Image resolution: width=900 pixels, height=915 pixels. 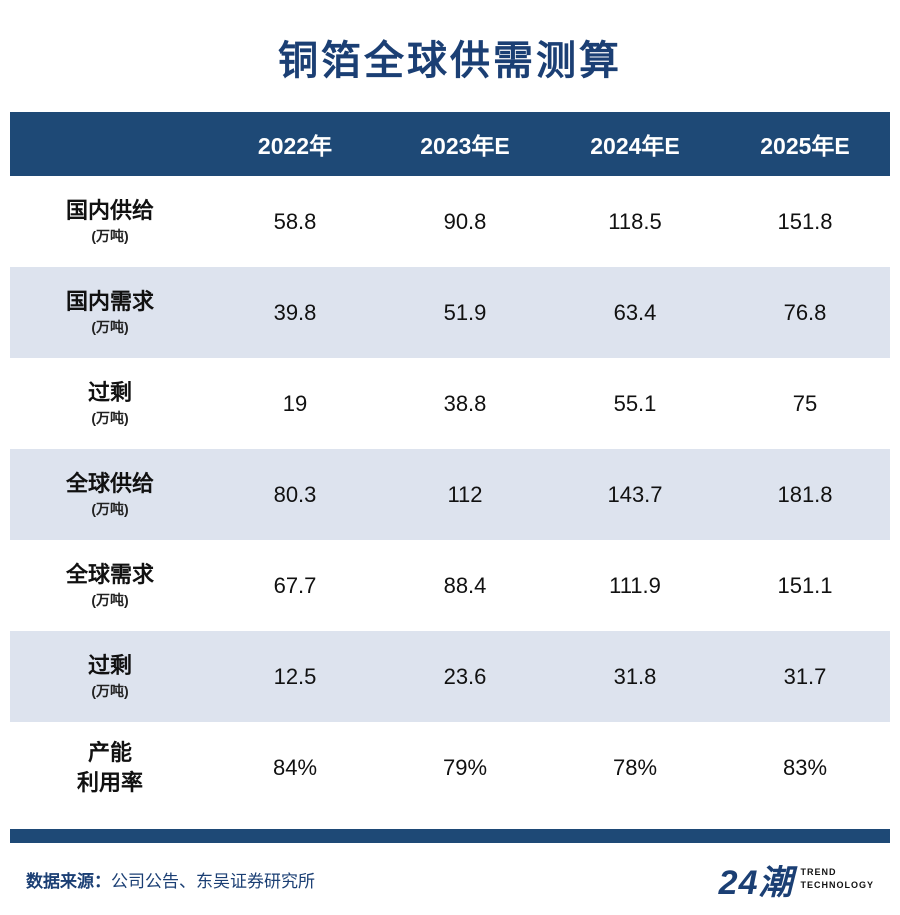 I want to click on row-label-cell: 全球供给 (万吨), so click(x=110, y=495).